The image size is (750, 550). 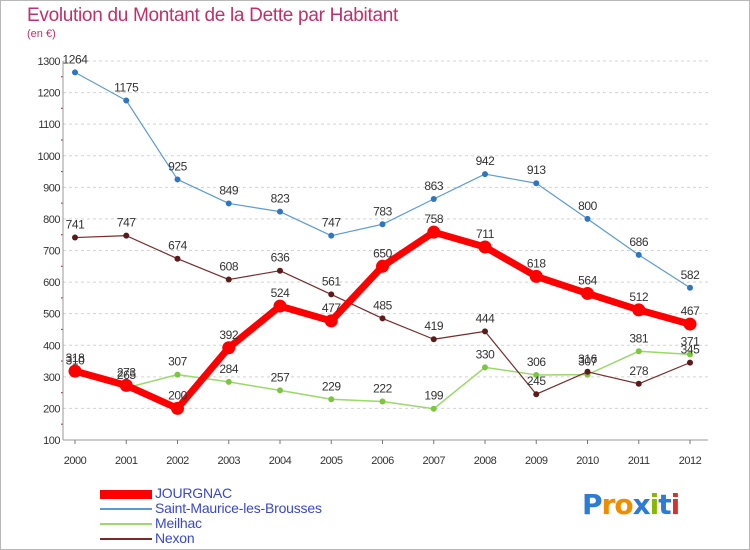 I want to click on data-label: 306, so click(x=537, y=362).